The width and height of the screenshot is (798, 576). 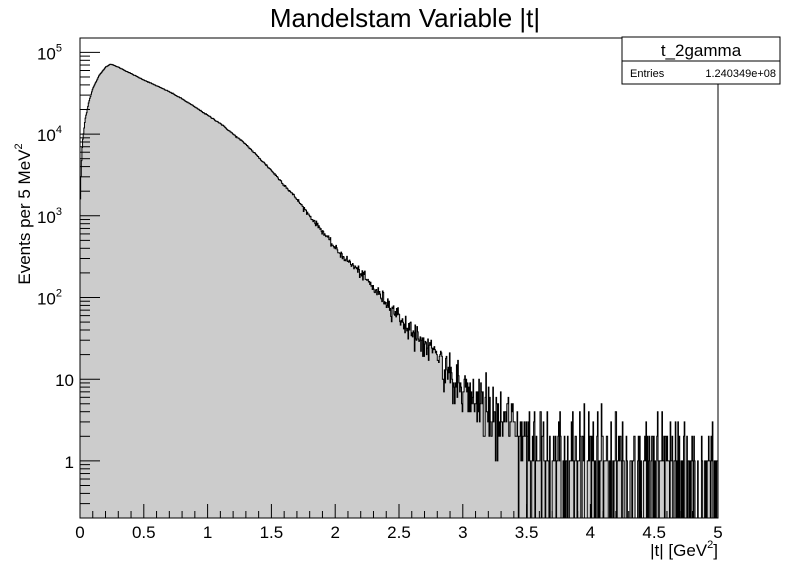 What do you see at coordinates (49, 216) in the screenshot?
I see `y-tick-label: 10³` at bounding box center [49, 216].